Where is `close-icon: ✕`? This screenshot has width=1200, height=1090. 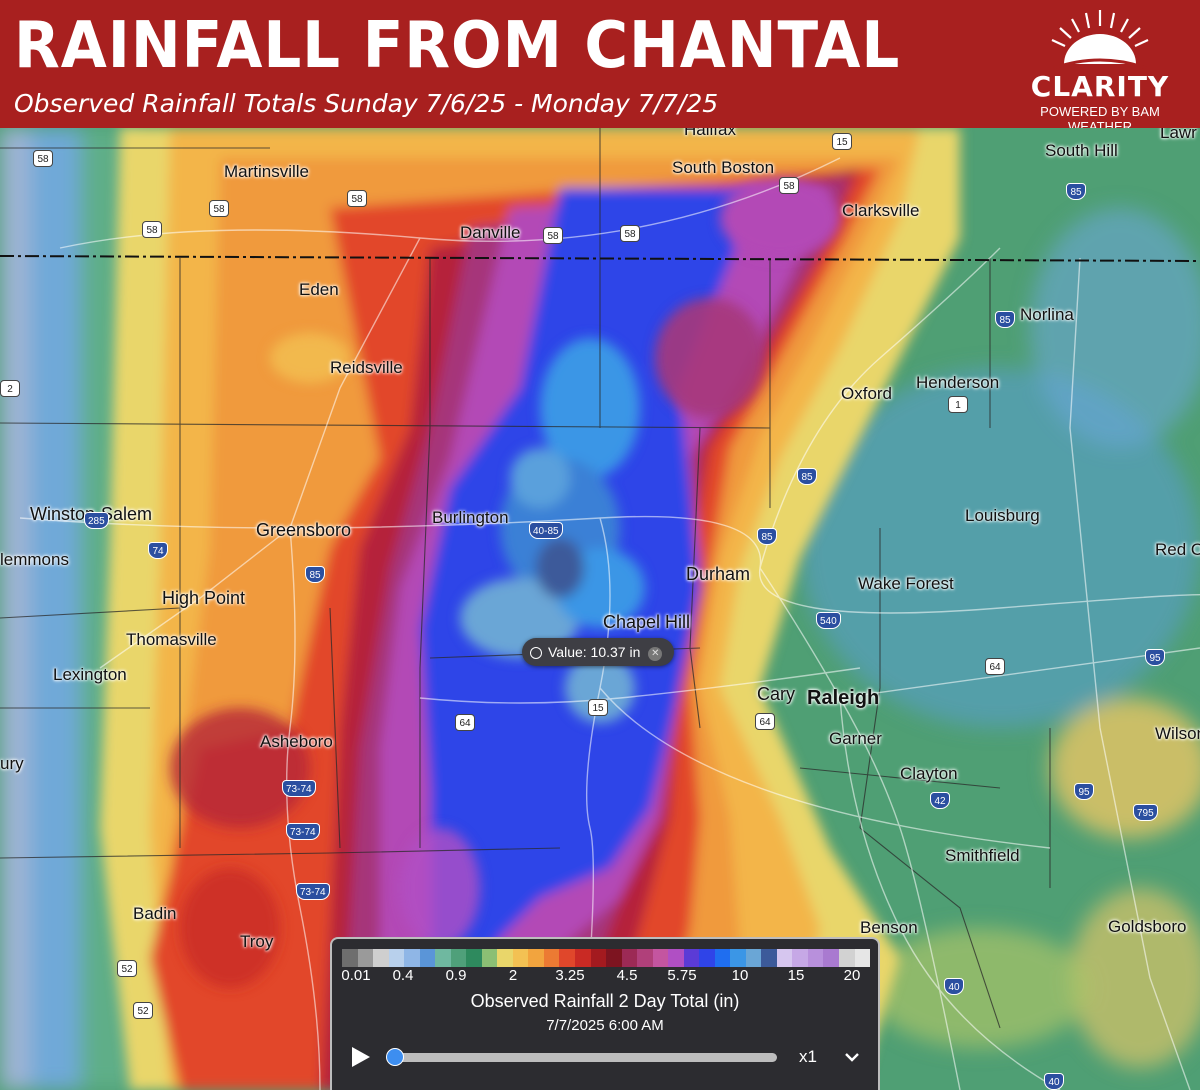 close-icon: ✕ is located at coordinates (655, 654).